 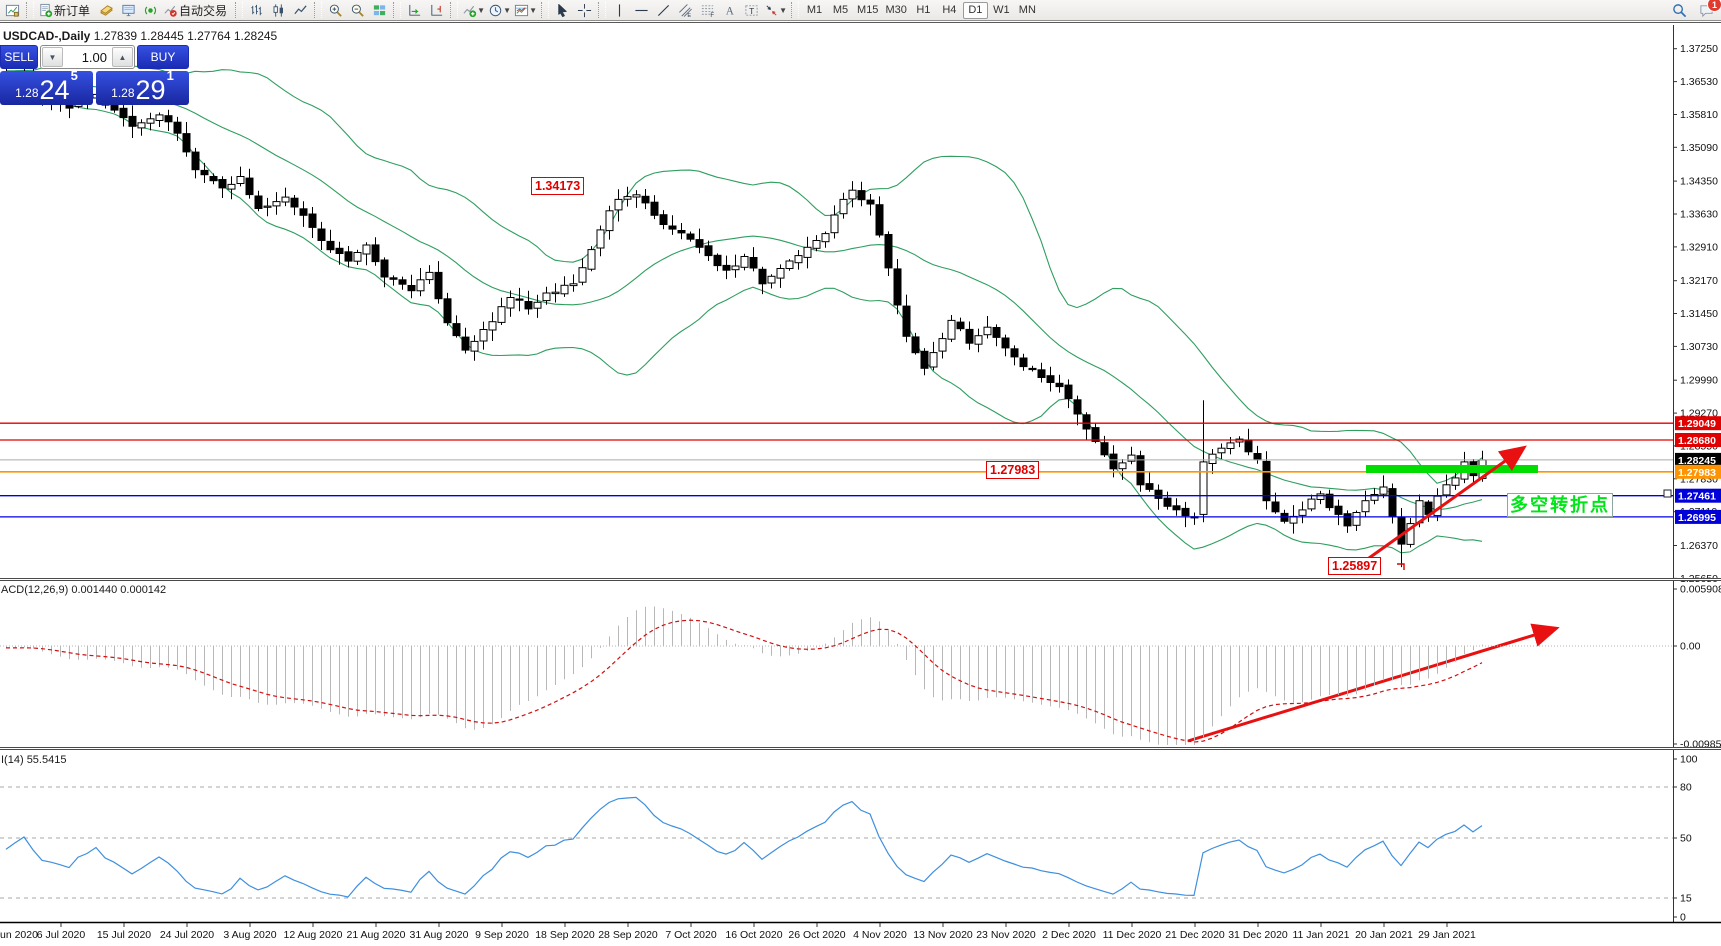 I want to click on market-watch-icon, so click(x=106, y=10).